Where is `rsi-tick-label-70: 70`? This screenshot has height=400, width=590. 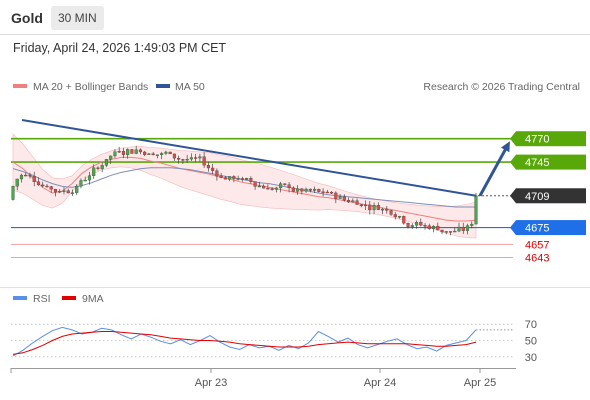
rsi-tick-label-70: 70 is located at coordinates (531, 325).